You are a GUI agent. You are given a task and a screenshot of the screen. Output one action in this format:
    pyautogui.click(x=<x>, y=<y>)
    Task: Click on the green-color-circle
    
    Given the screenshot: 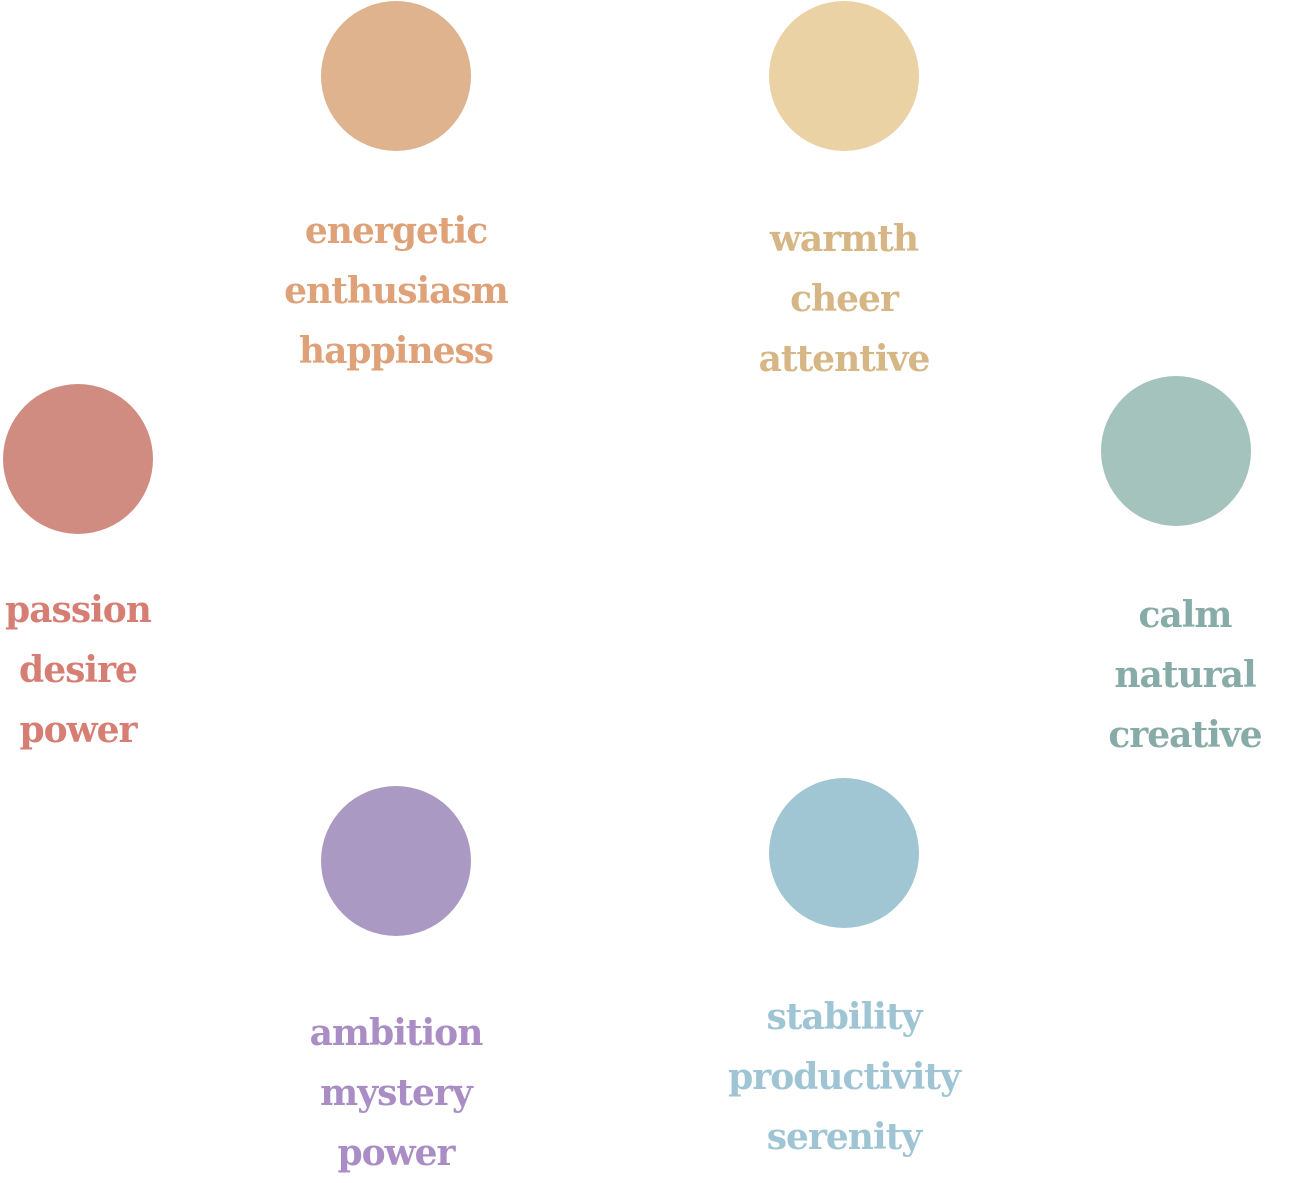 What is the action you would take?
    pyautogui.click(x=1176, y=451)
    